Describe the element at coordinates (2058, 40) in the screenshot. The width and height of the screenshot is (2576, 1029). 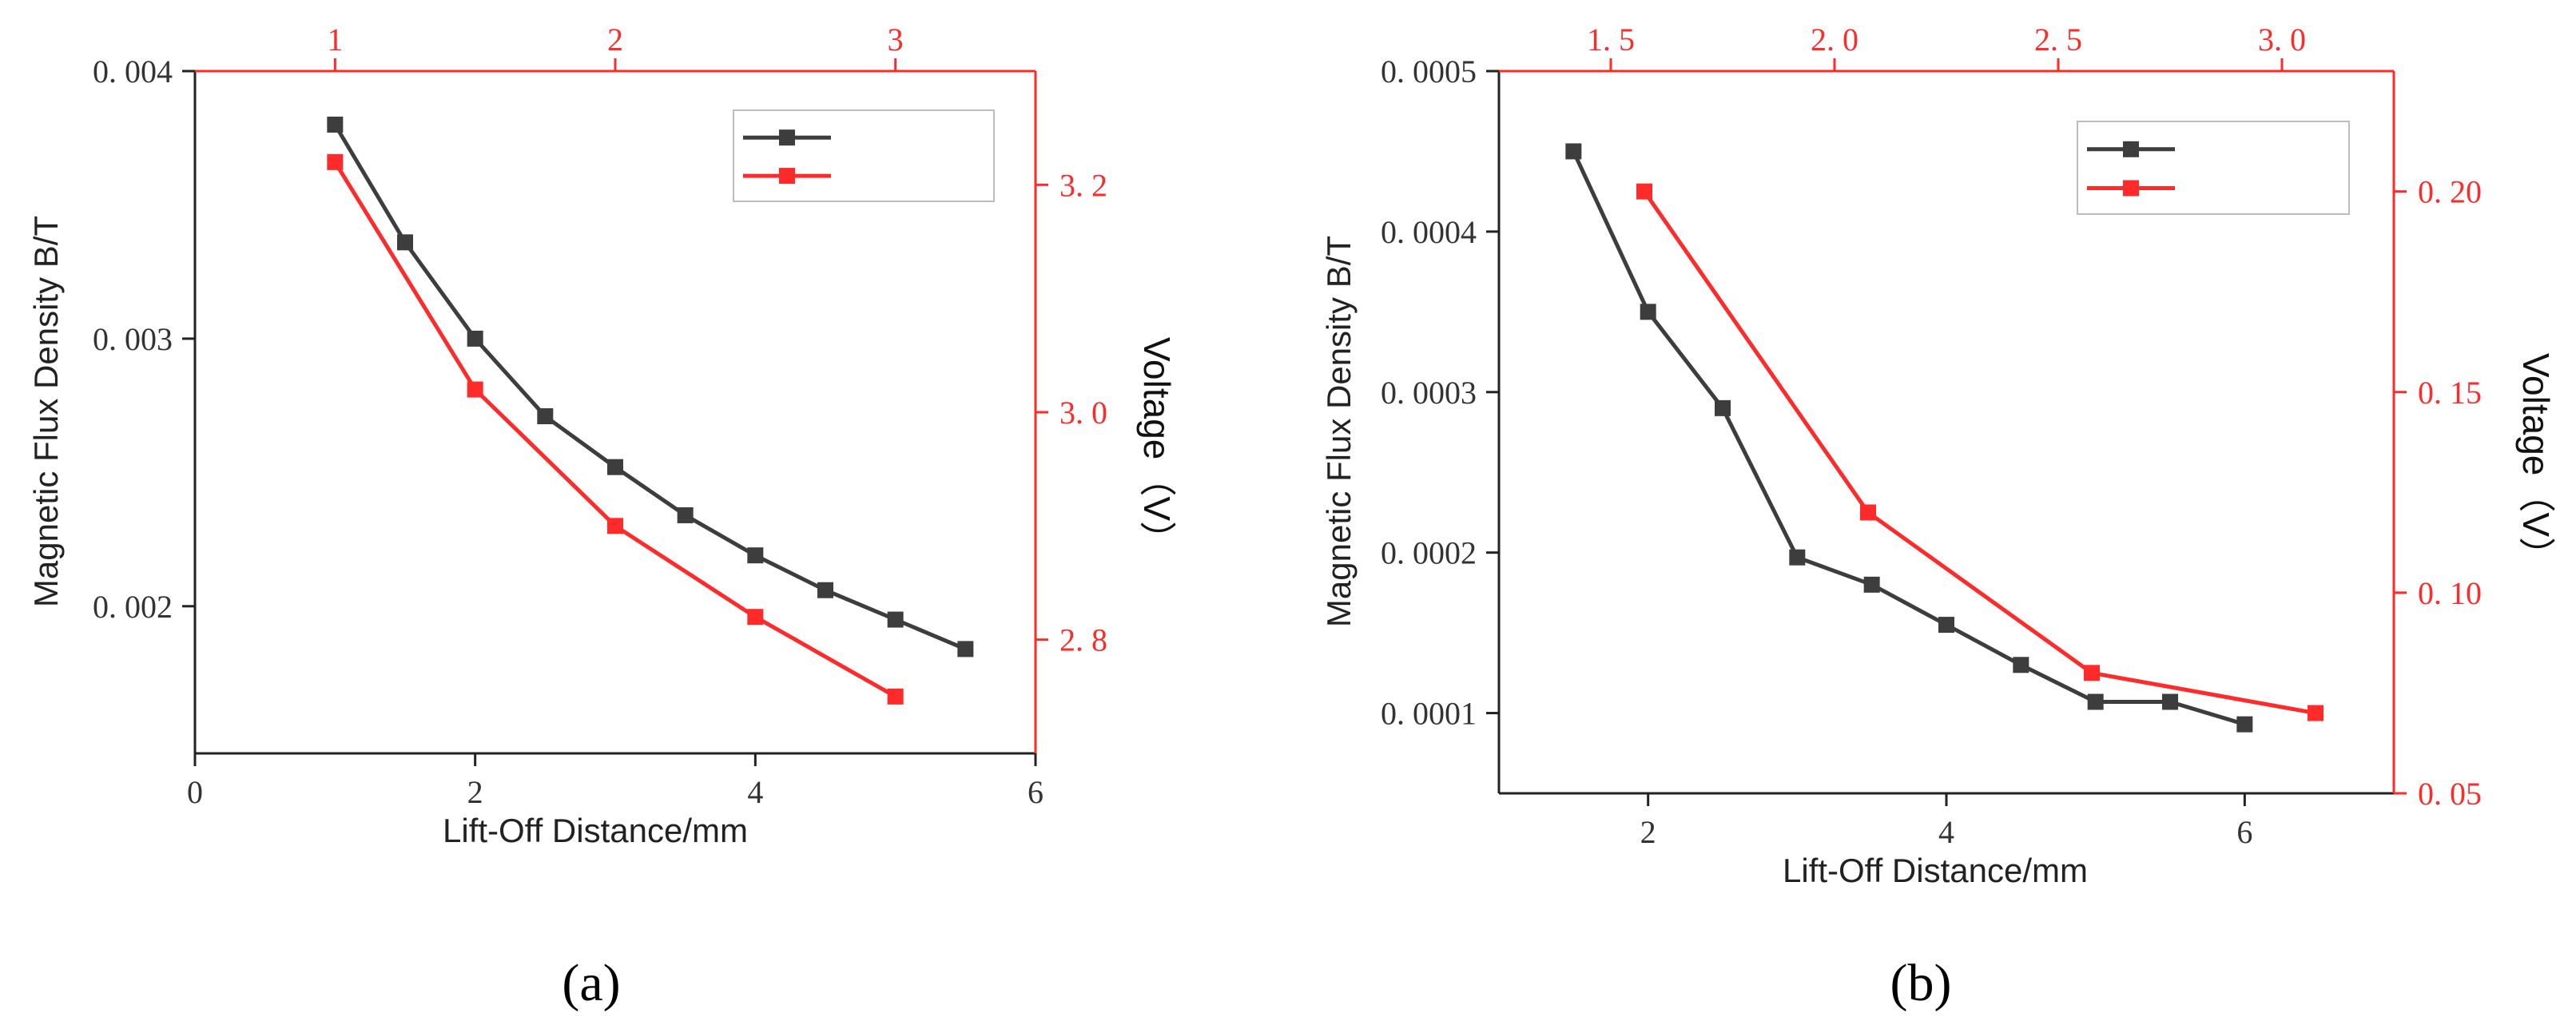
I see `x2-tick-label: 2. 5` at that location.